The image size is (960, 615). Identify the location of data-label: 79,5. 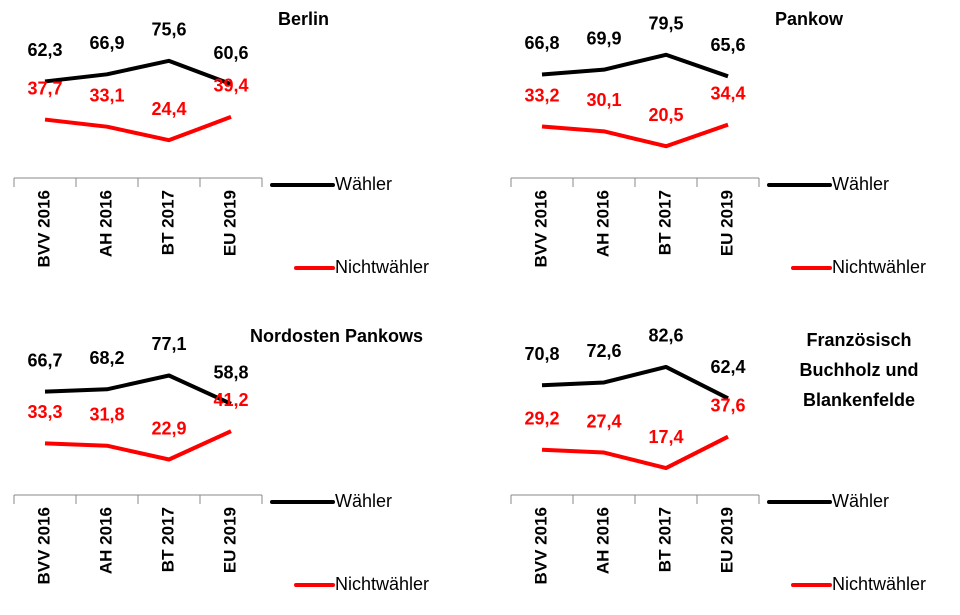
(665, 24).